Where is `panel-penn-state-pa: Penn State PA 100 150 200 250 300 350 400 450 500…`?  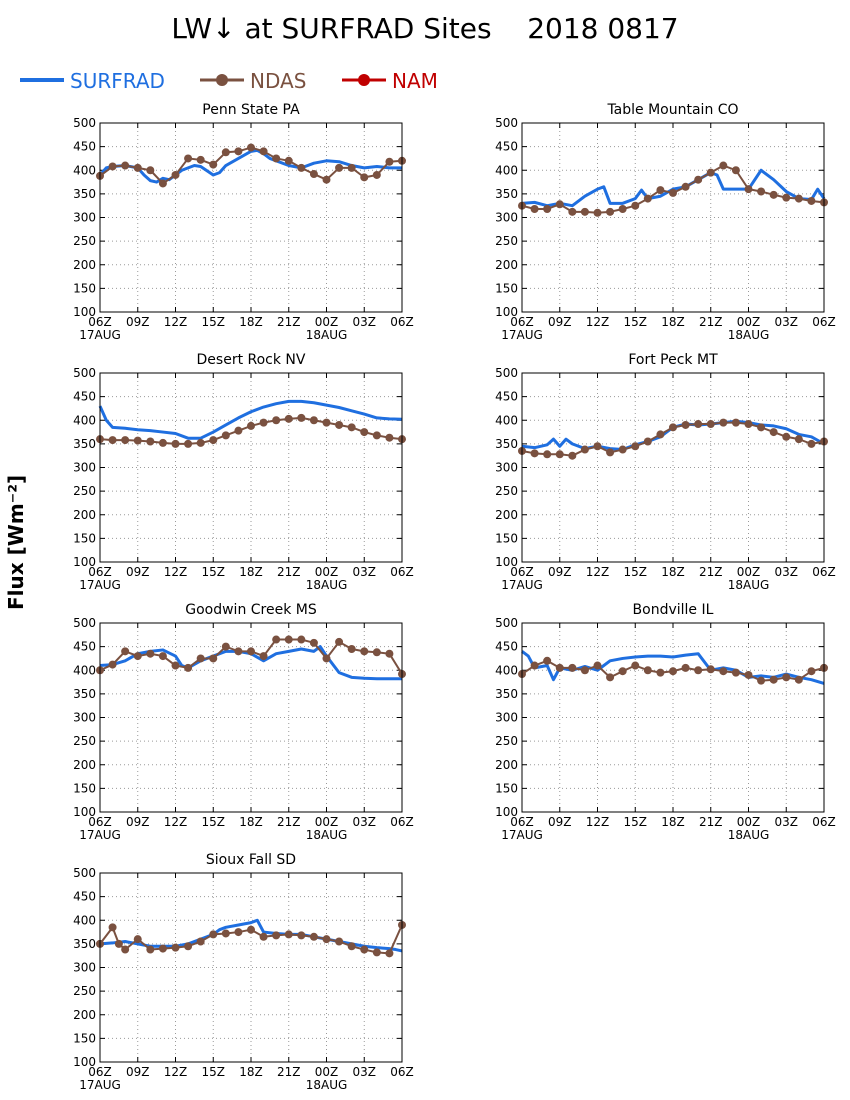
panel-penn-state-pa: Penn State PA 100 150 200 250 300 350 400 450 500… is located at coordinates (243, 222).